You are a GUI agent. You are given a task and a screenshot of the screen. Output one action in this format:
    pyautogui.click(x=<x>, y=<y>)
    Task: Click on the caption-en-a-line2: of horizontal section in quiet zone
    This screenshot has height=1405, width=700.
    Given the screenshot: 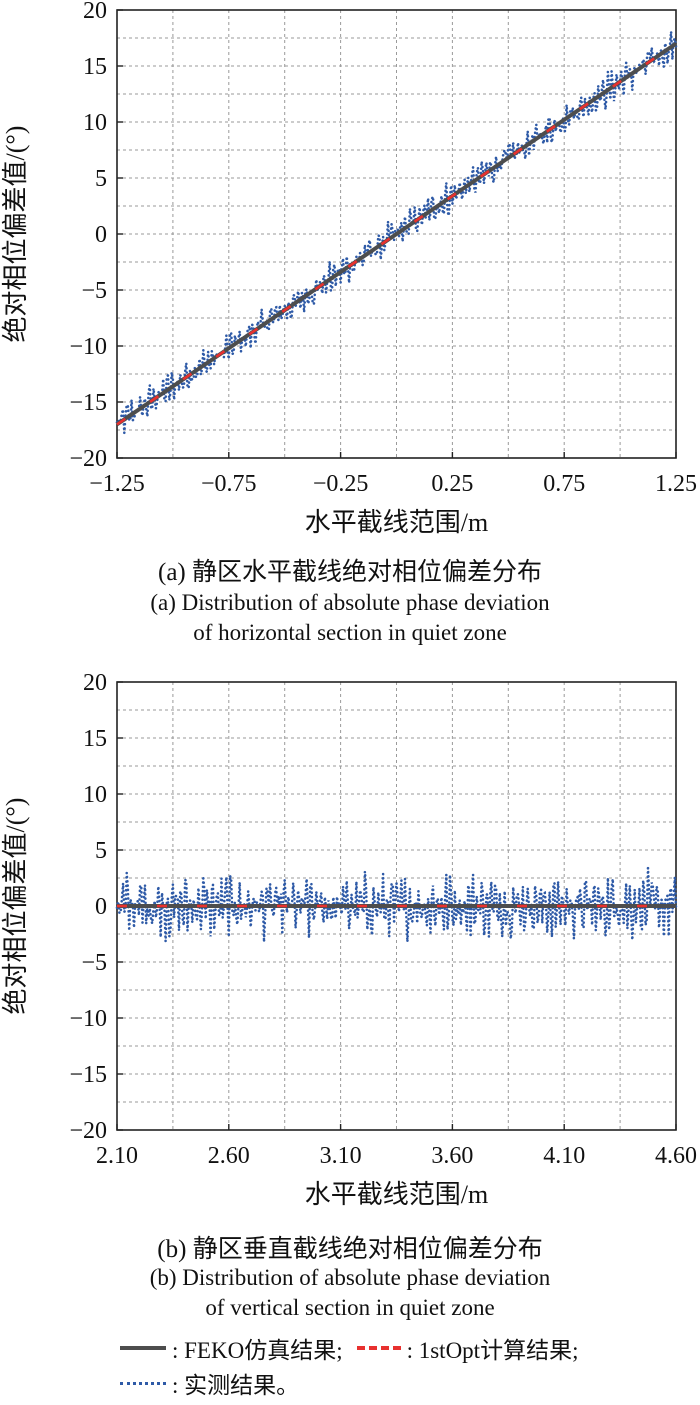 What is the action you would take?
    pyautogui.click(x=350, y=632)
    